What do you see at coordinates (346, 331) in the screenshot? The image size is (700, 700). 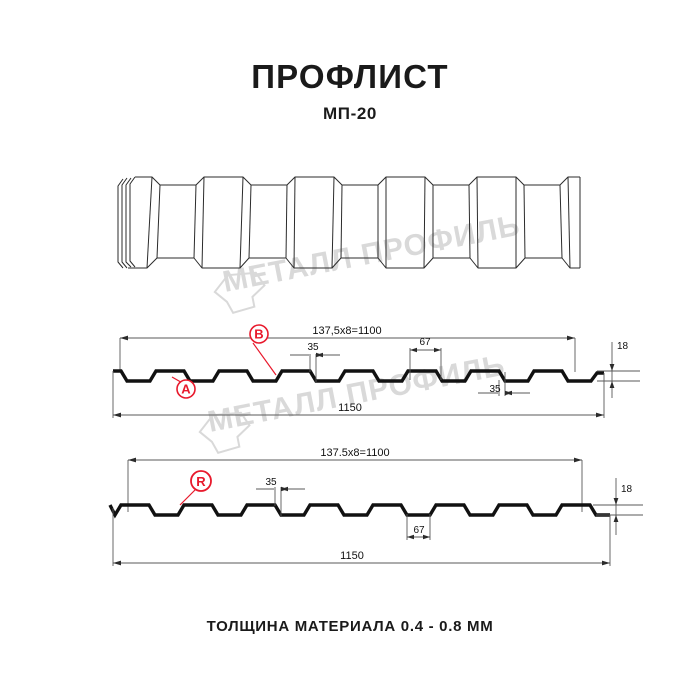 I see `dim-top-overall-label: 137,5x8=1100` at bounding box center [346, 331].